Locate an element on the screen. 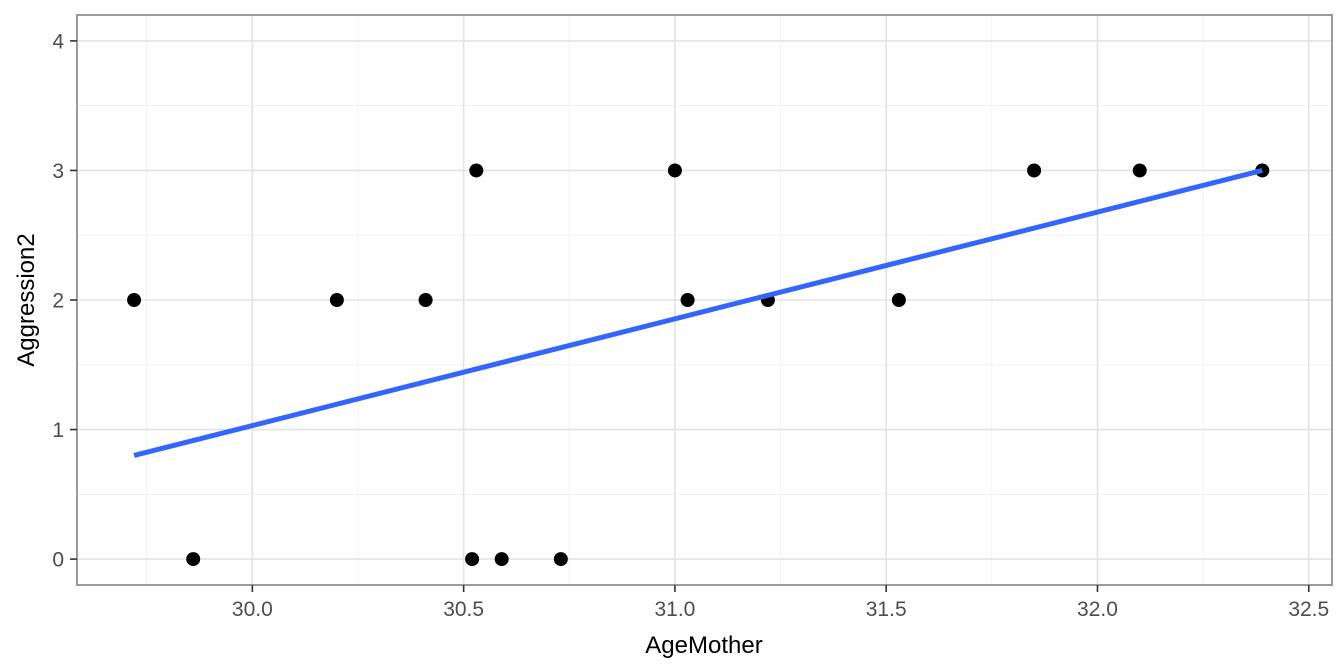 The image size is (1344, 672). y-axis-title: Aggression2 is located at coordinates (26, 300).